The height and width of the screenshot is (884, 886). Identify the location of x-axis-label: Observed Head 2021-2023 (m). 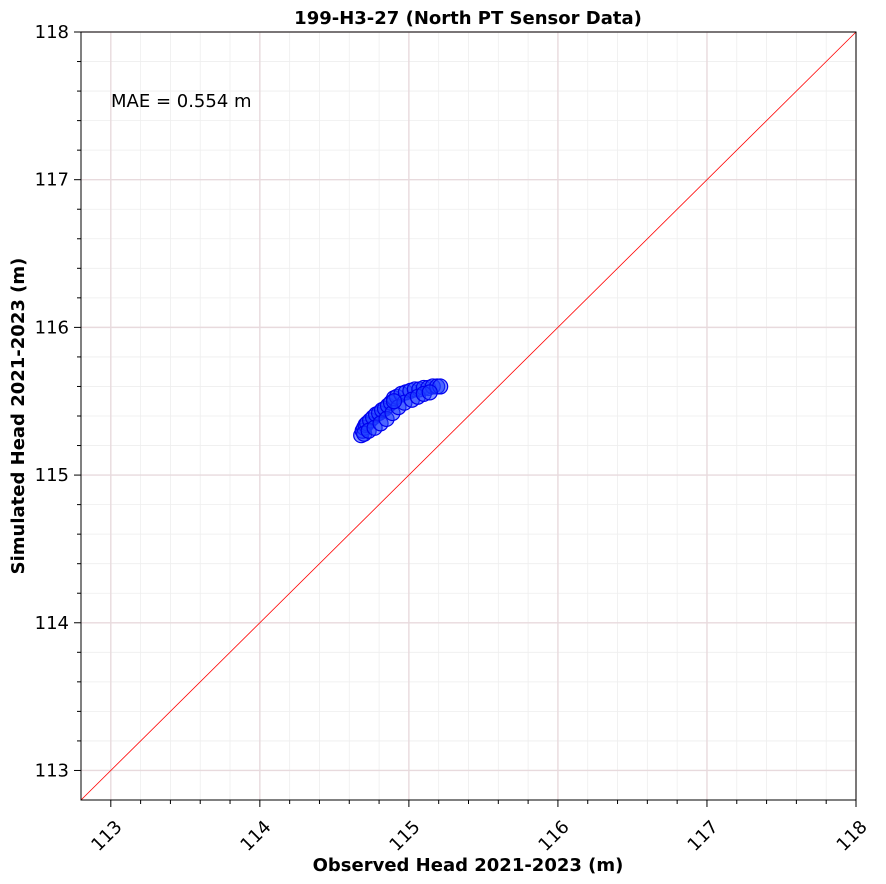
(468, 865).